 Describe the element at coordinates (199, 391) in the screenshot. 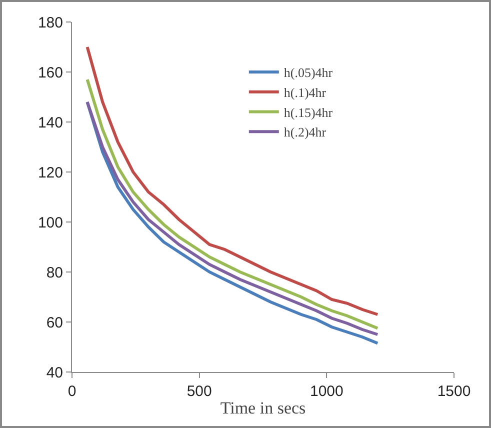

I see `x-tick-label: 500` at that location.